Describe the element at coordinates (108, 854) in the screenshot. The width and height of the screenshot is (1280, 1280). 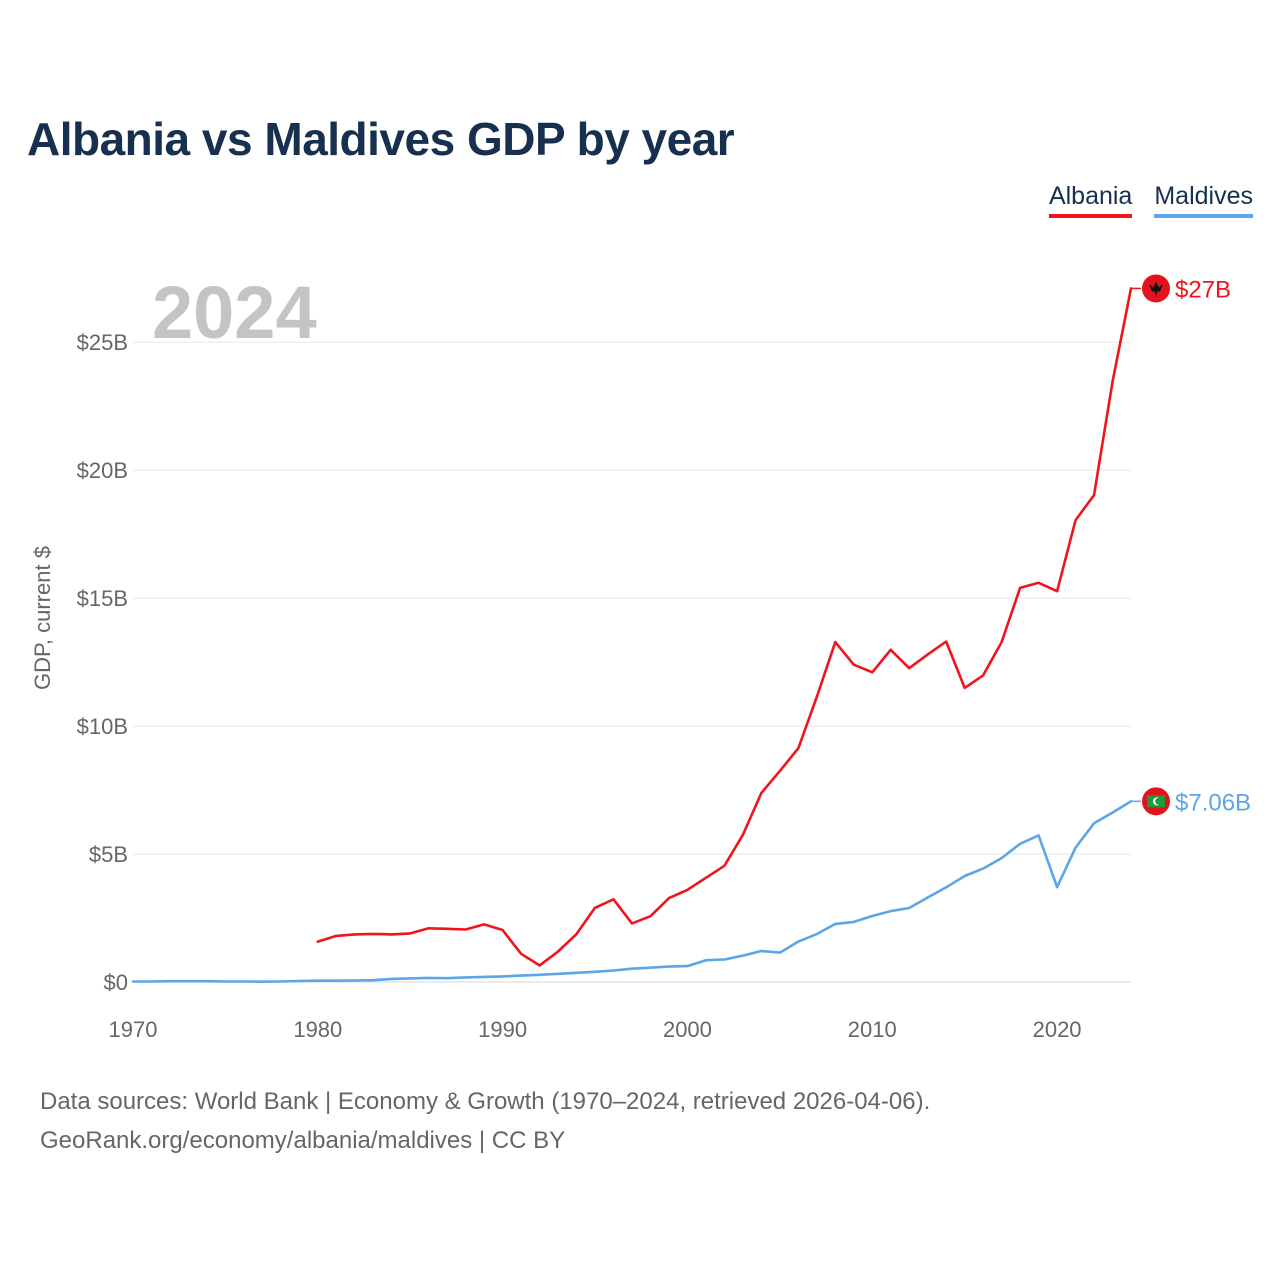
I see `y-tick-label: $5B` at that location.